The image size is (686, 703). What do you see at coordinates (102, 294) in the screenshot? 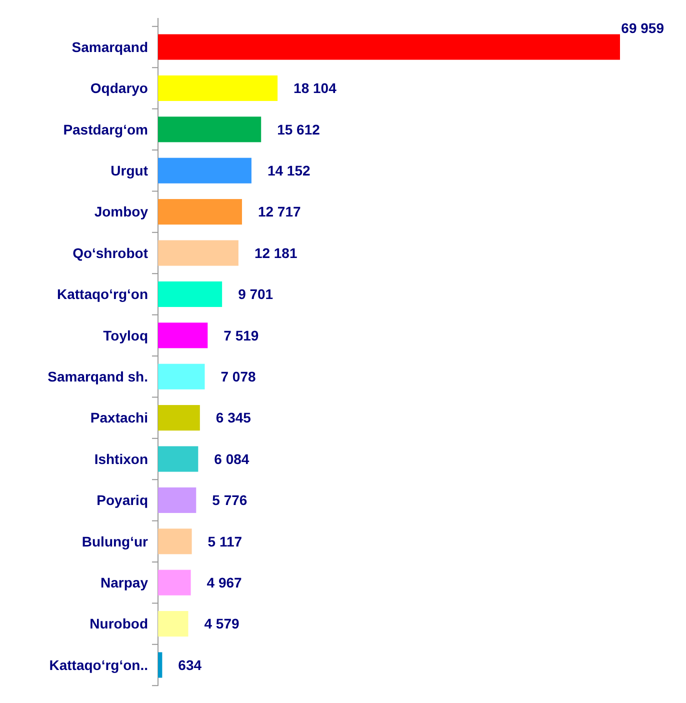
I see `y-tick-label: Kattaqo‘rg‘on` at bounding box center [102, 294].